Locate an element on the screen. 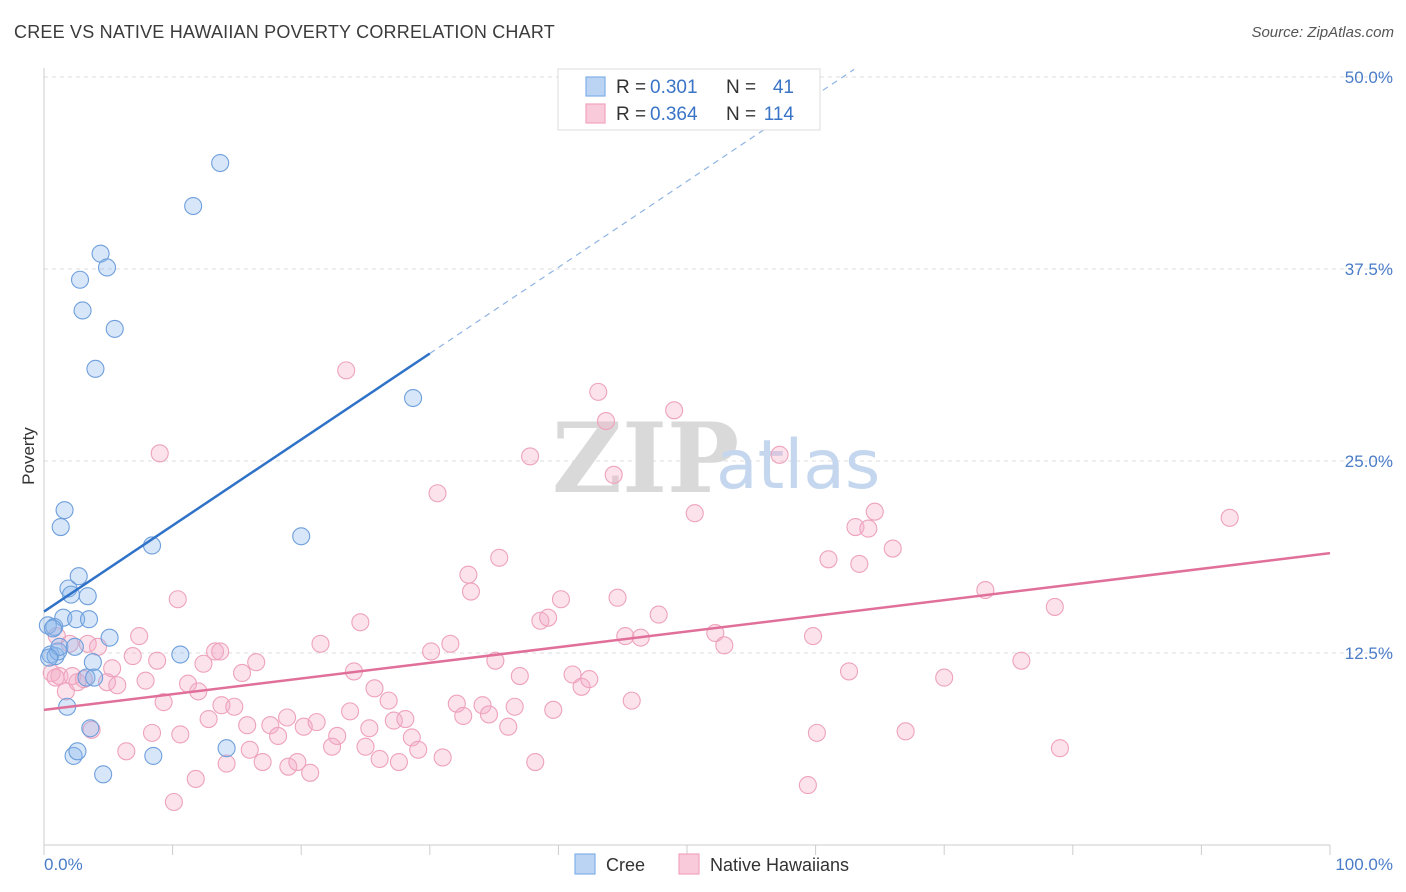 Image resolution: width=1406 pixels, height=892 pixels. legend-r-label-cree: R = is located at coordinates (631, 87).